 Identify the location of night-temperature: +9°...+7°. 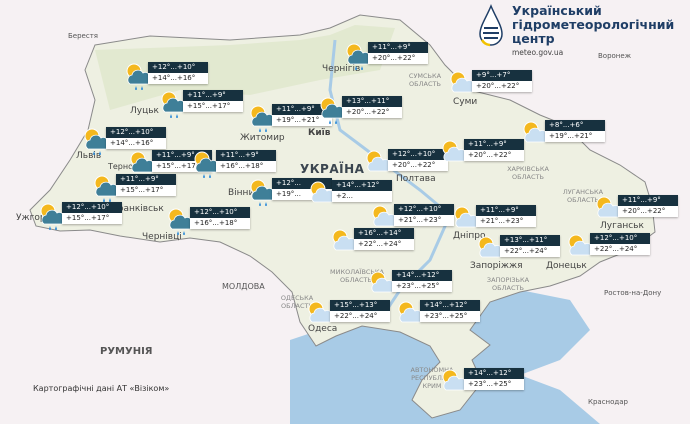
(502, 75).